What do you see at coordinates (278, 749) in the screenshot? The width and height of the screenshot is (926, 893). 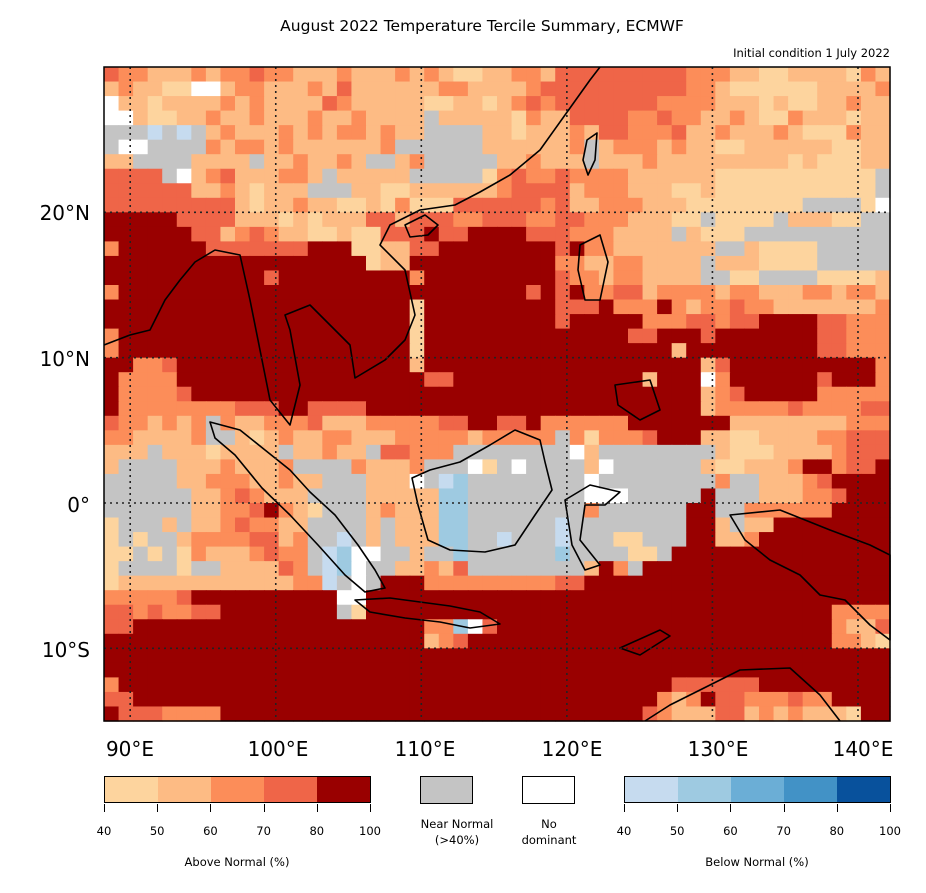 I see `lon-label: 100°E` at bounding box center [278, 749].